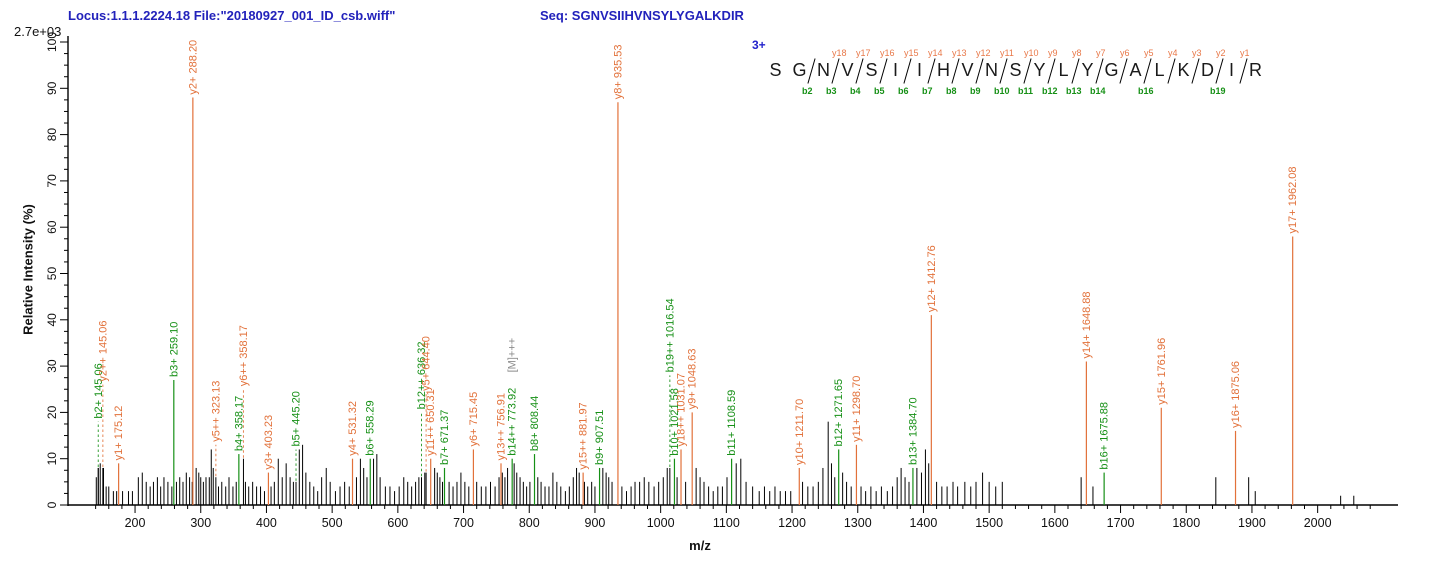 This screenshot has height=562, width=1436. What do you see at coordinates (959, 53) in the screenshot?
I see `y-ion-tag: y13` at bounding box center [959, 53].